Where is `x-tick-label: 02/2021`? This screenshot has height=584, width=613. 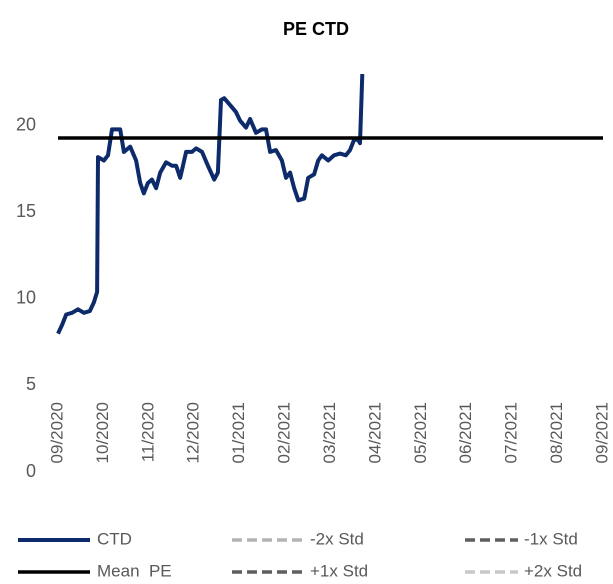
x-tick-label: 02/2021 is located at coordinates (284, 432).